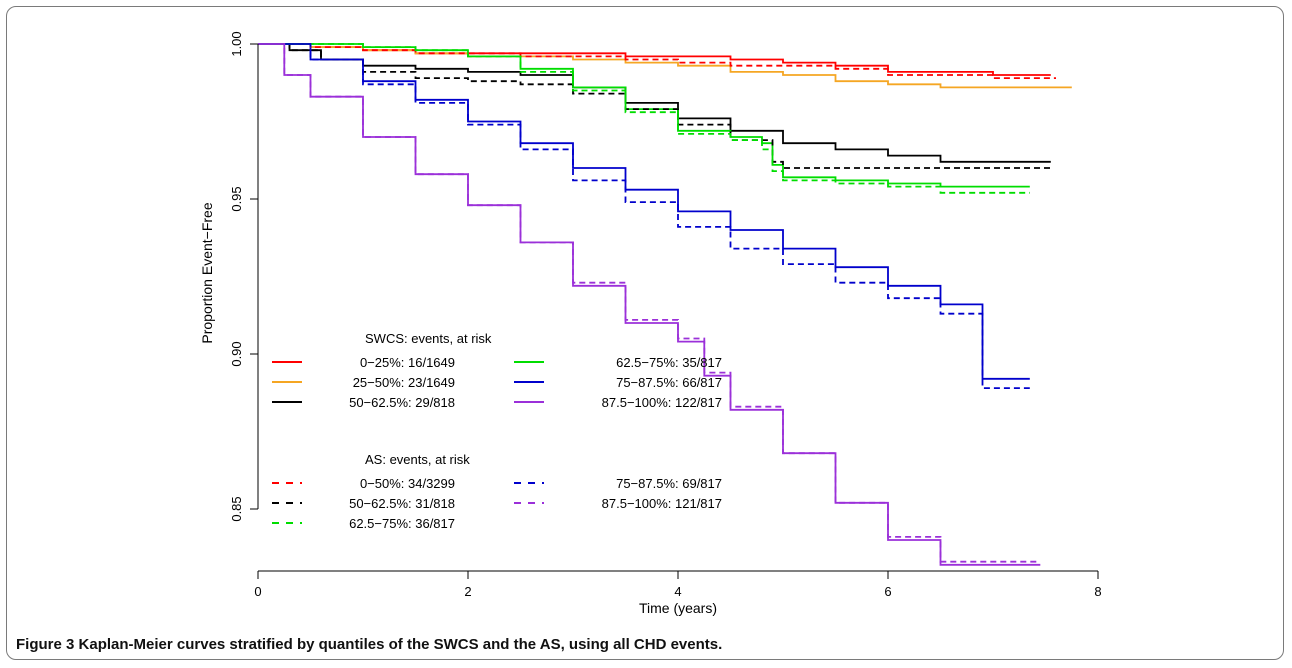  I want to click on legend-label: 75−87.5%: 69/817, so click(669, 483).